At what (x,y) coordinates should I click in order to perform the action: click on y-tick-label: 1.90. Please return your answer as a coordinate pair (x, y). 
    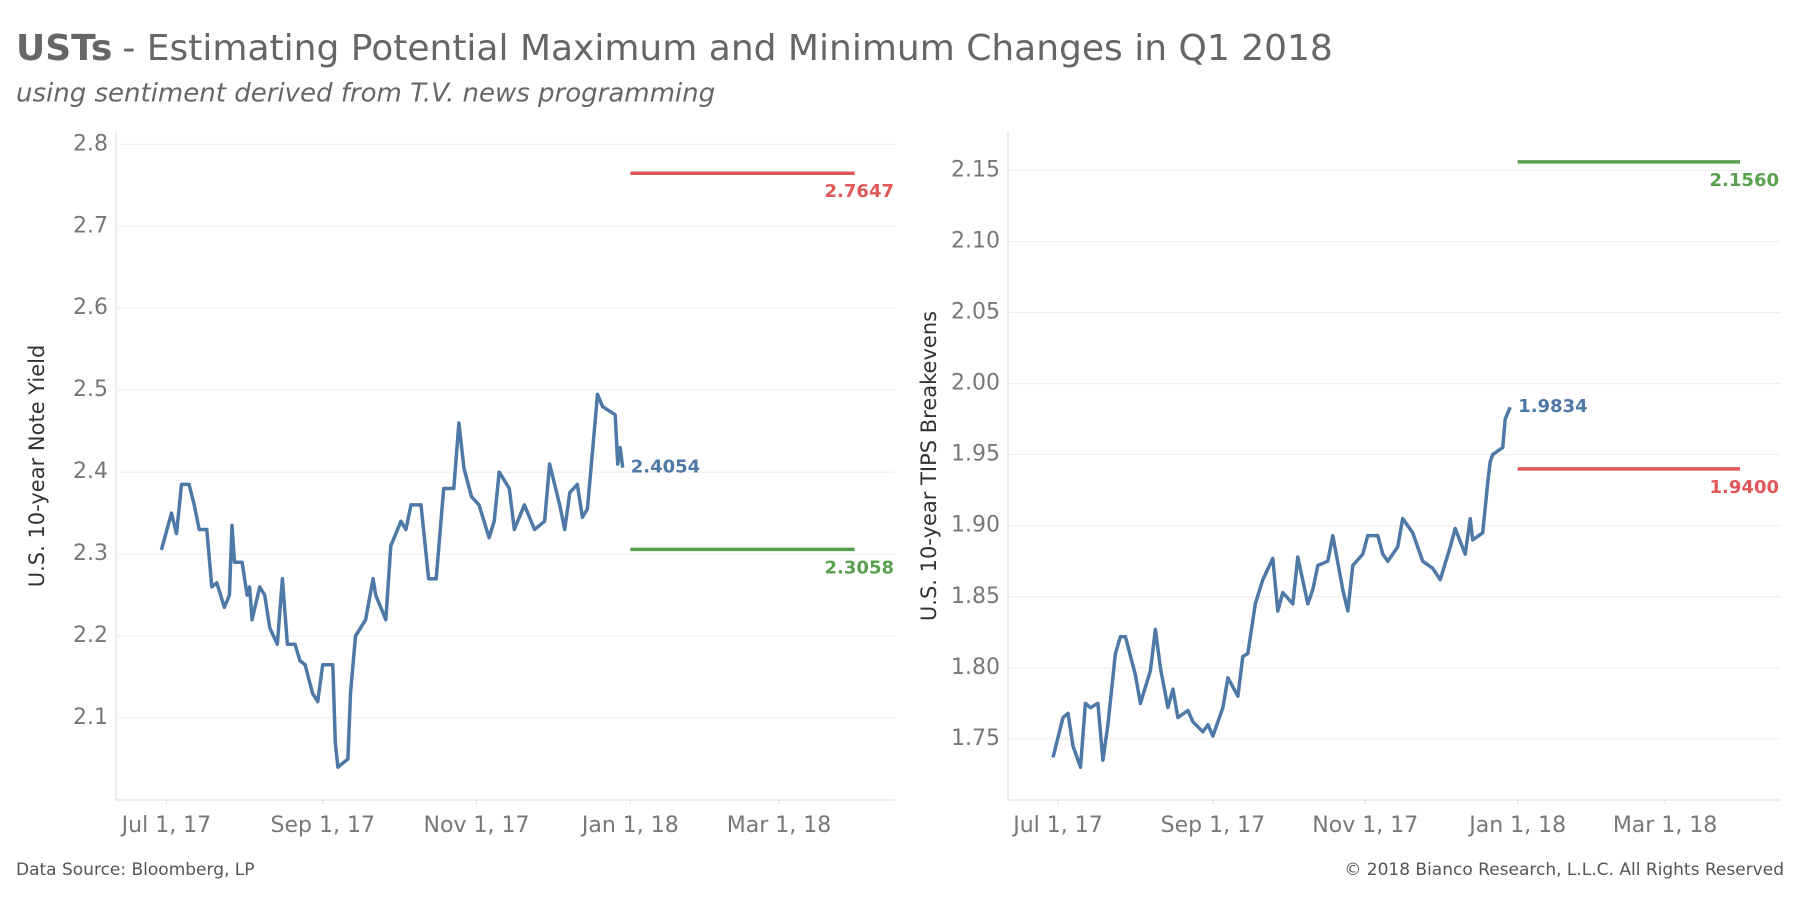
    Looking at the image, I should click on (975, 525).